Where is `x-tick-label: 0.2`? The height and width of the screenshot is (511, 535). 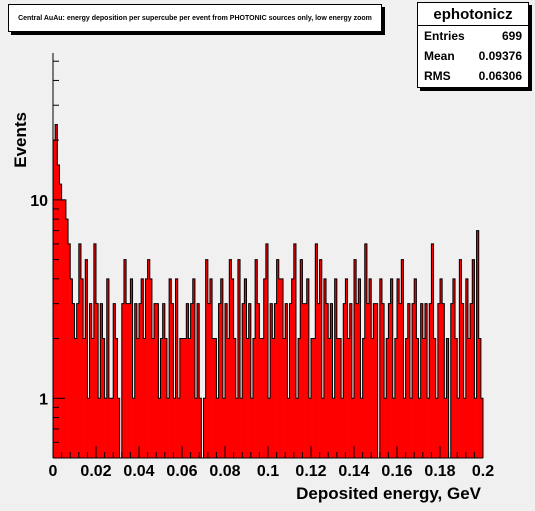 x-tick-label: 0.2 is located at coordinates (483, 471).